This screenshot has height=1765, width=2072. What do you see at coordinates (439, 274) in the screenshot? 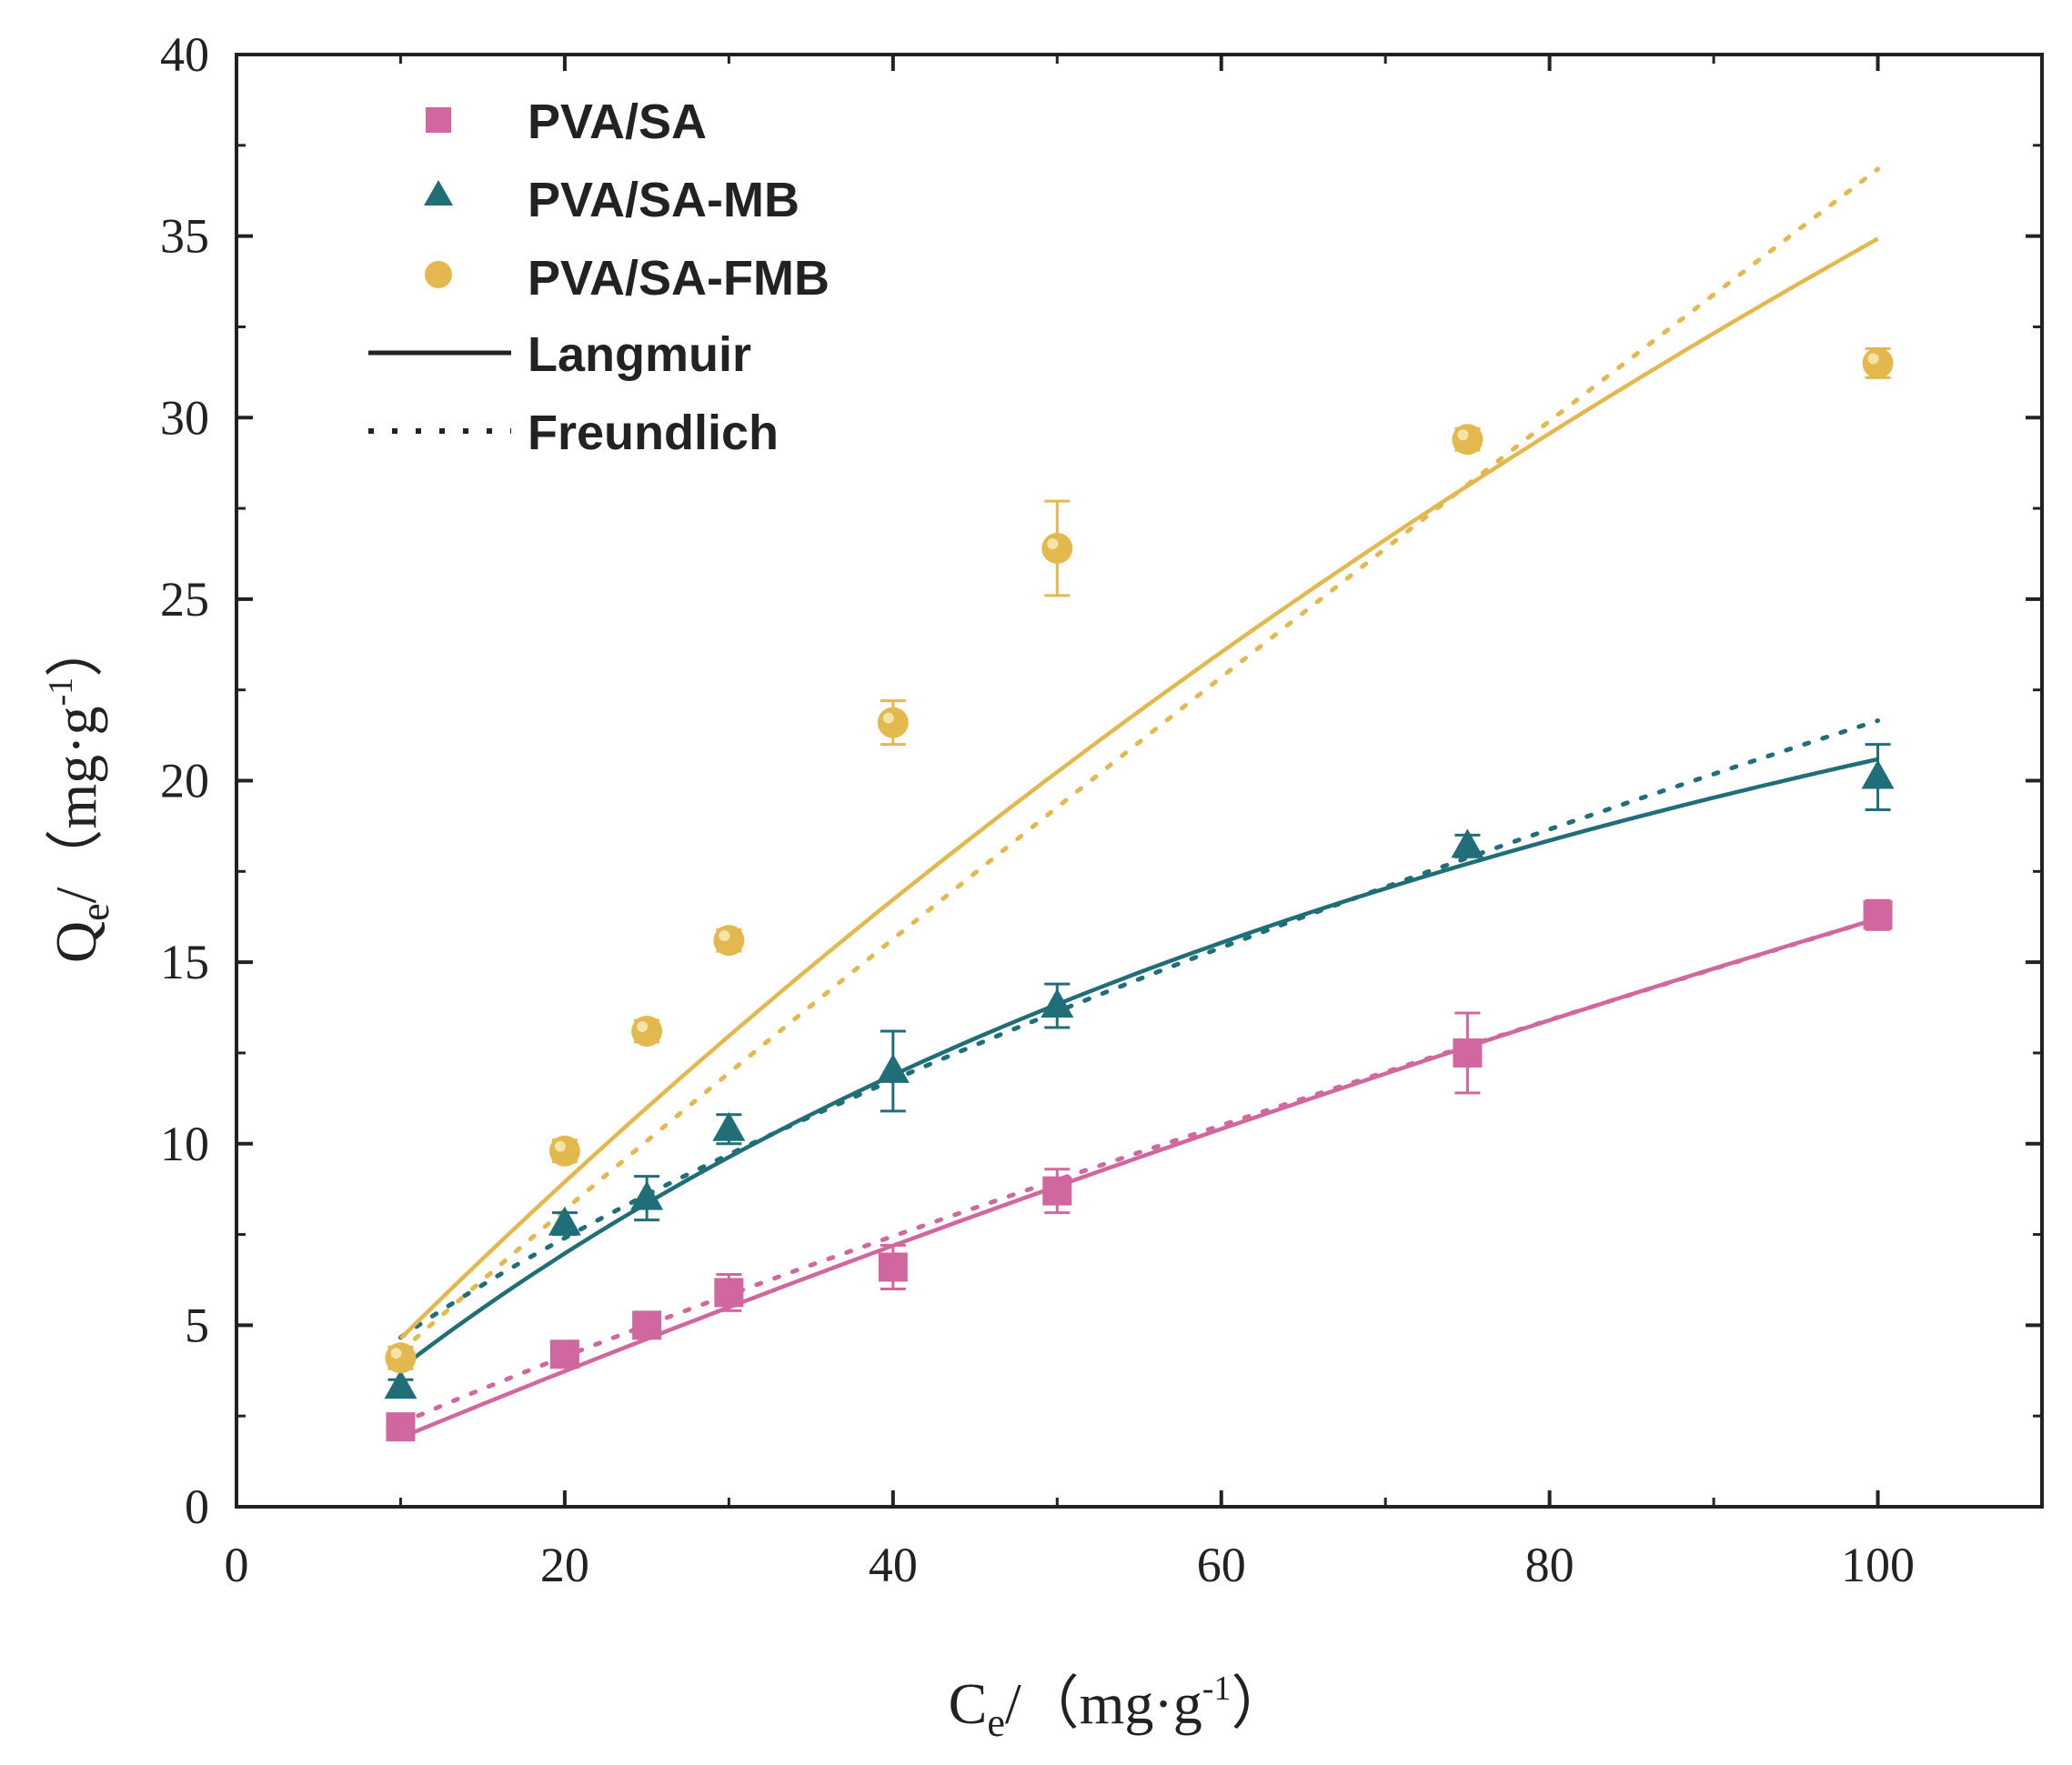
I see `legend-marker-pva-sa-fmb` at bounding box center [439, 274].